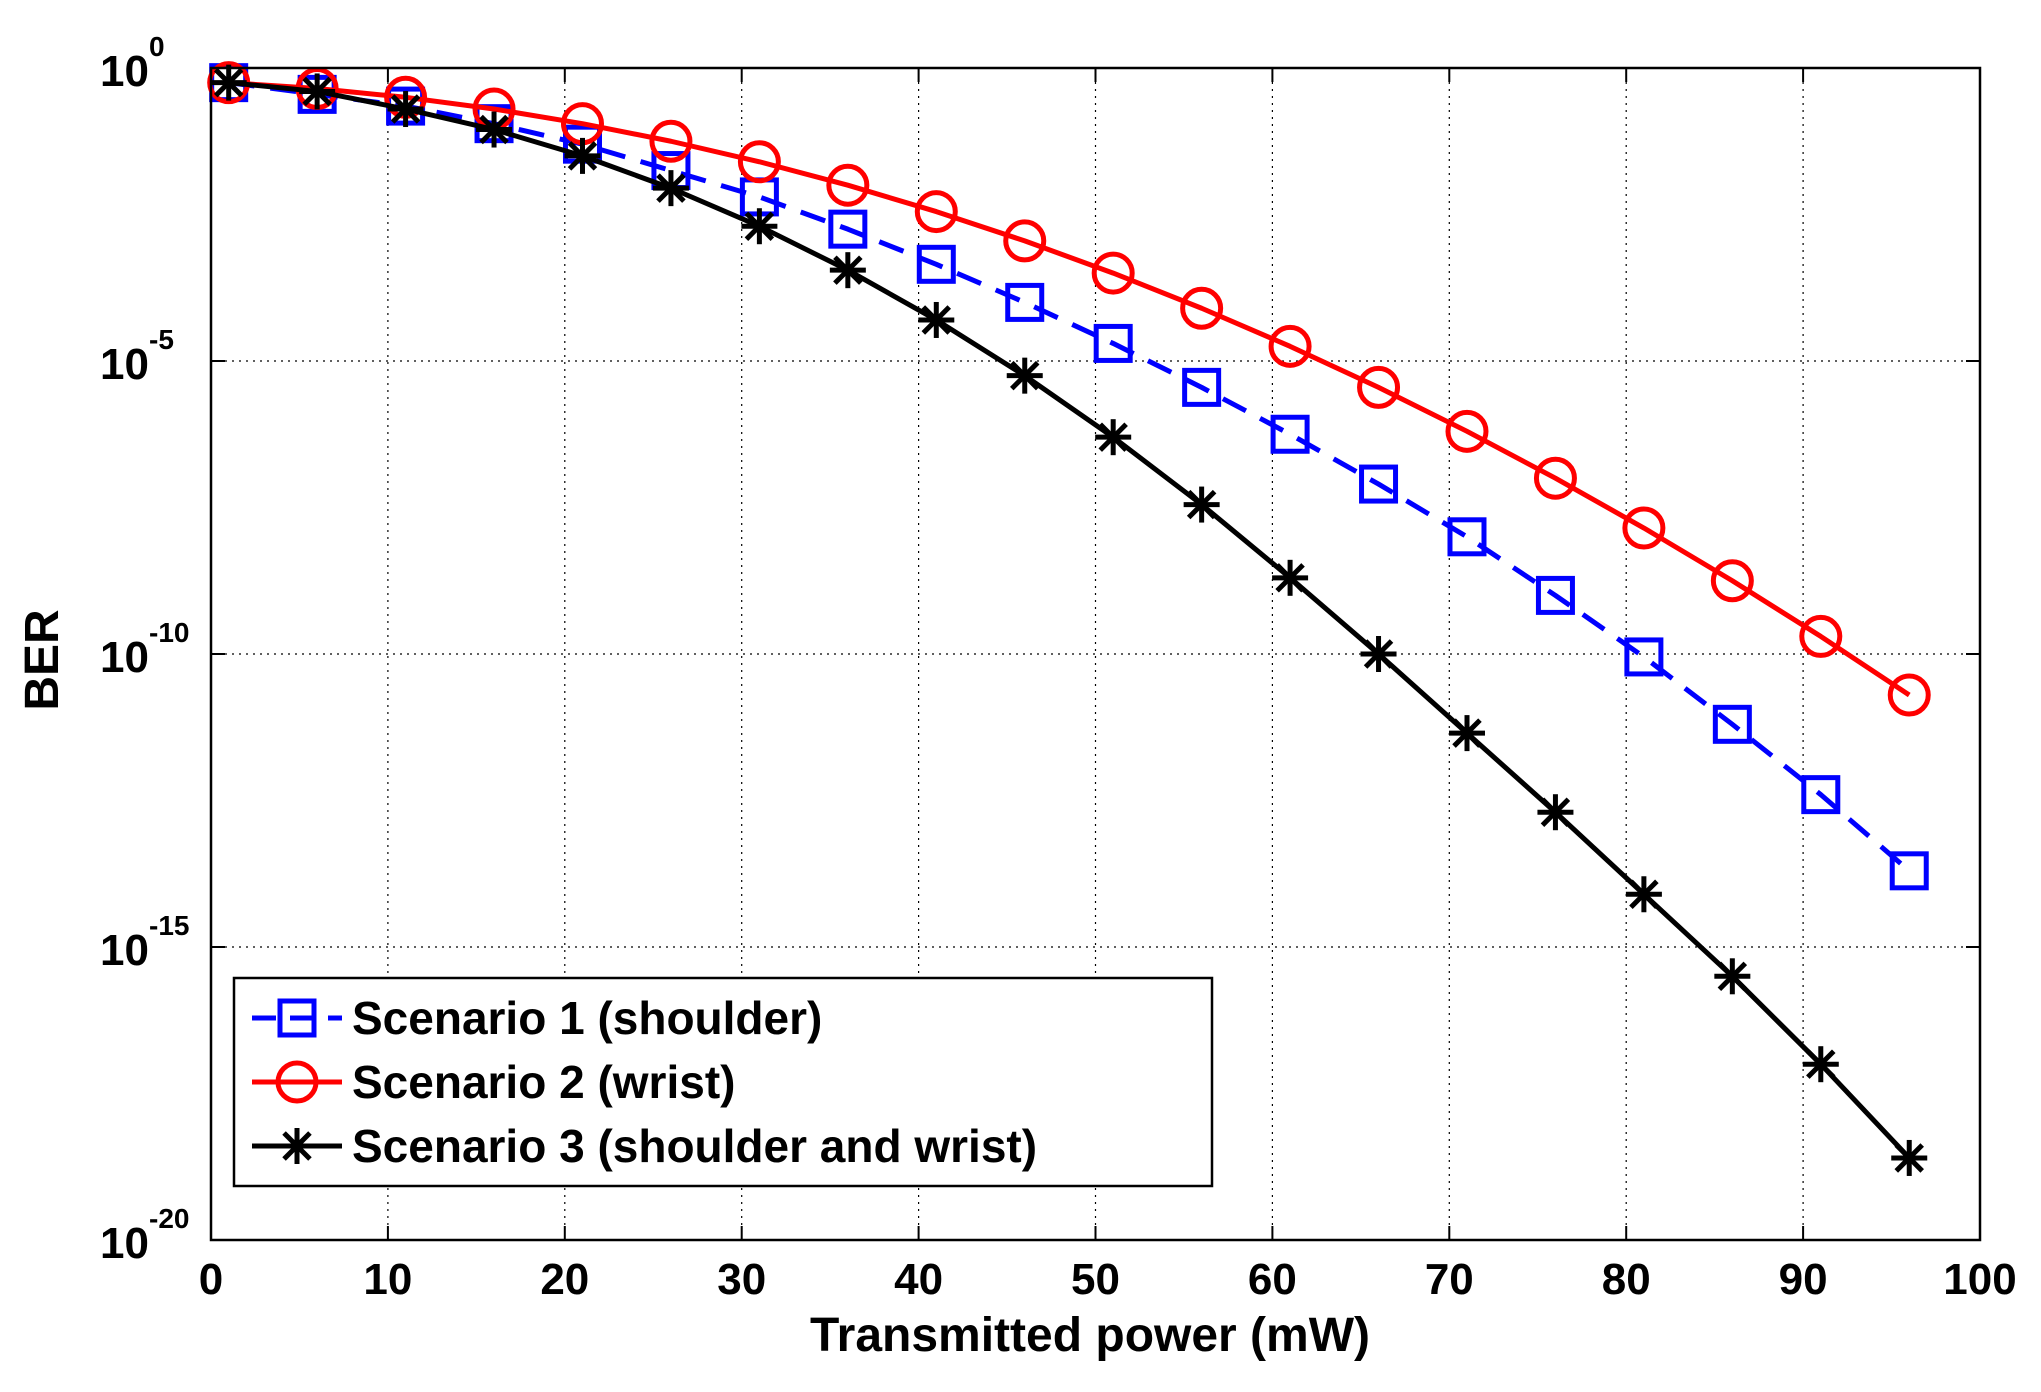  I want to click on x-tick-label: 90, so click(1803, 1279).